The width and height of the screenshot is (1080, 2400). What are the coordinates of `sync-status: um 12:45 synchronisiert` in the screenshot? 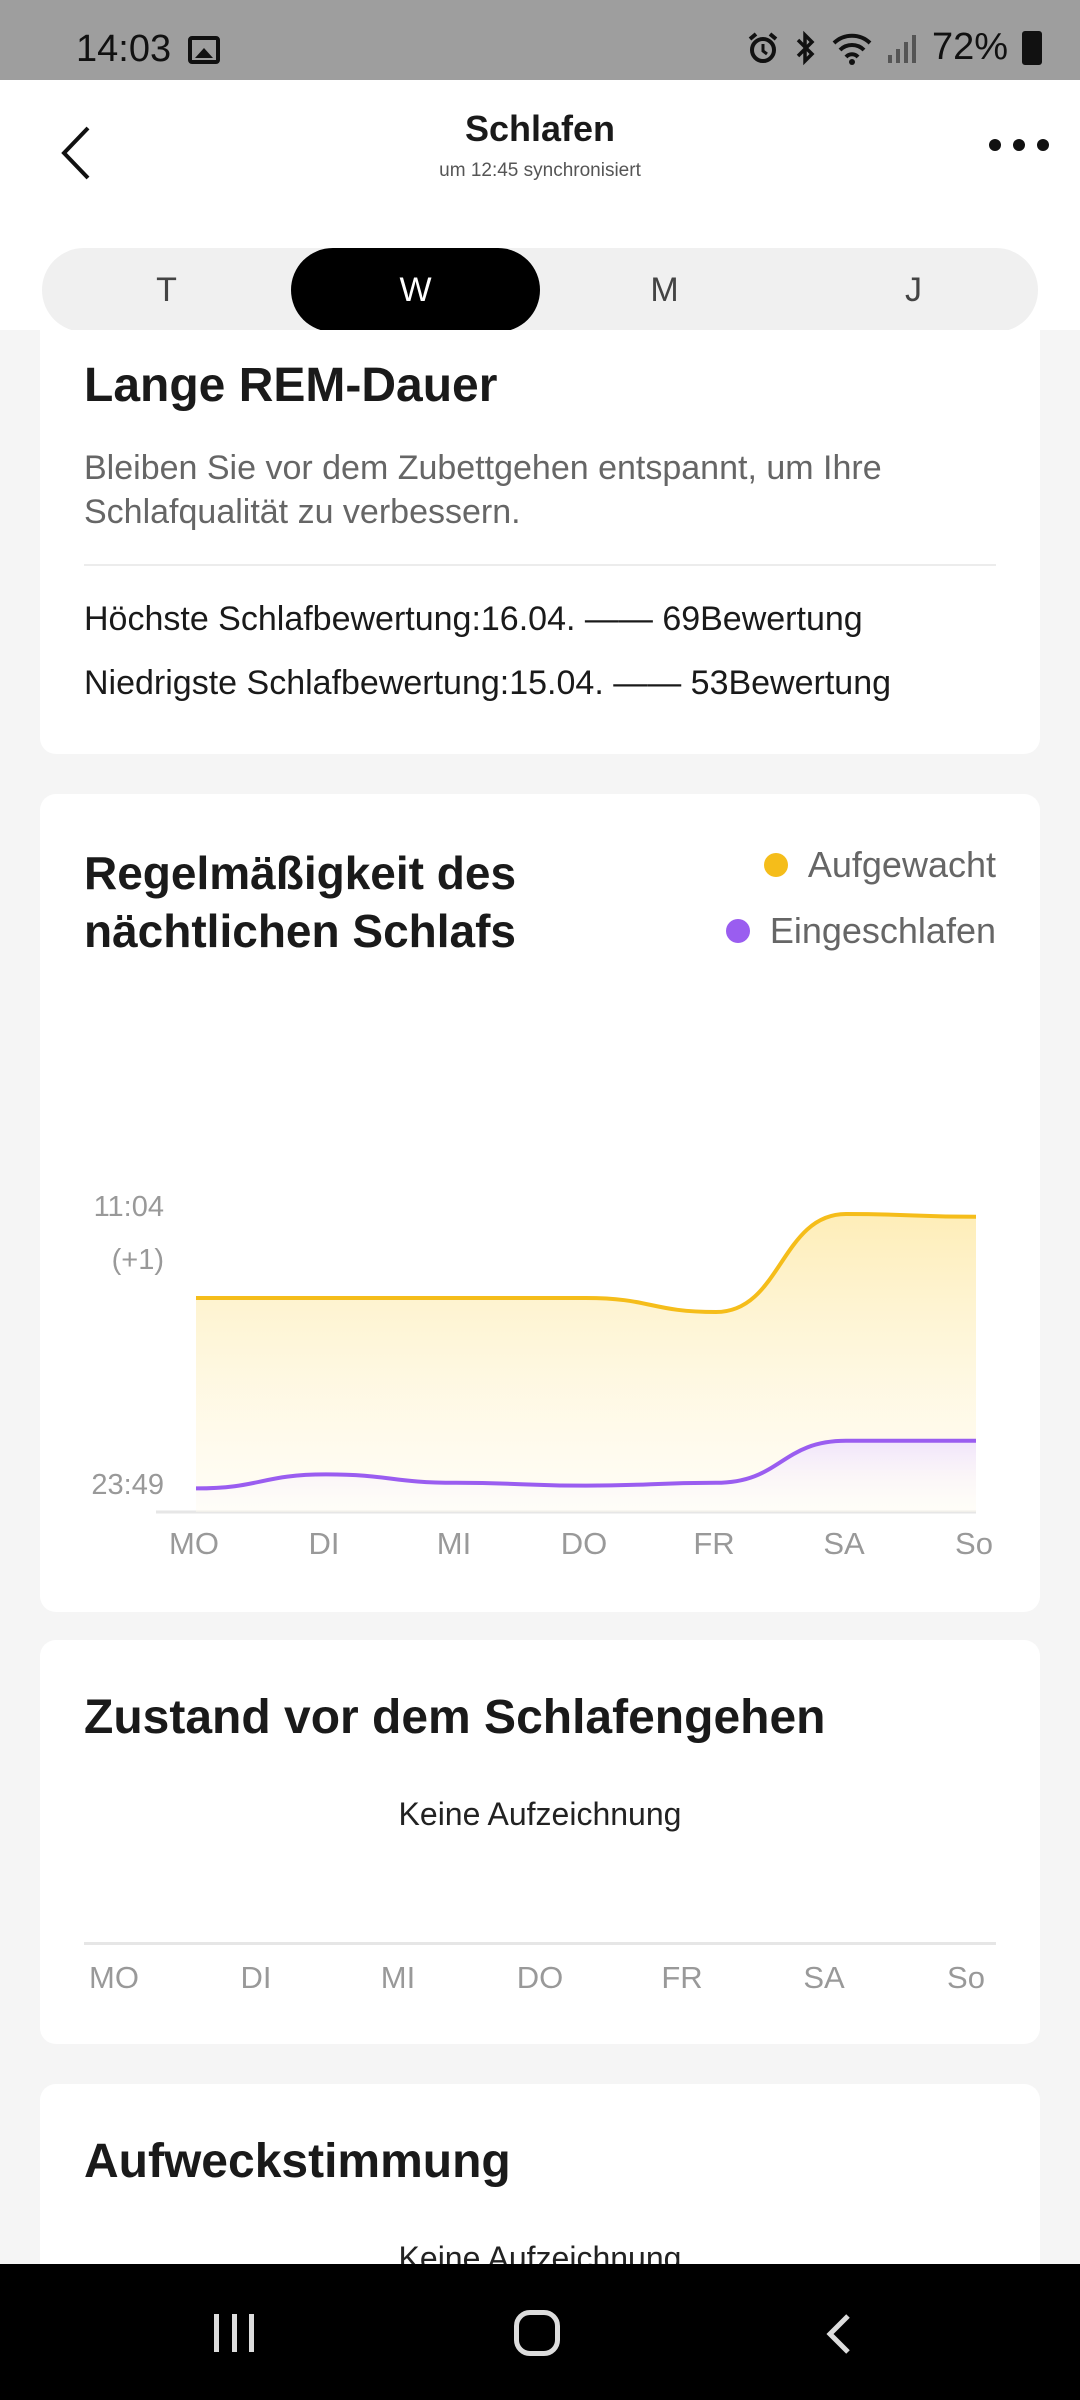 It's located at (540, 170).